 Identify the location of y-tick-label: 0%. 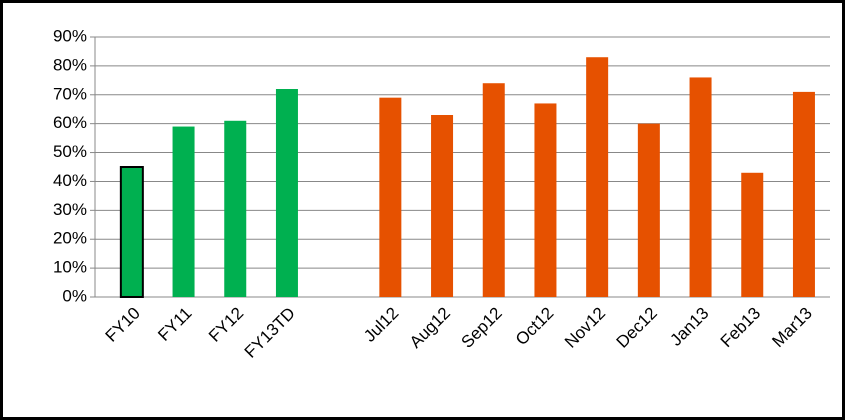
(74, 295).